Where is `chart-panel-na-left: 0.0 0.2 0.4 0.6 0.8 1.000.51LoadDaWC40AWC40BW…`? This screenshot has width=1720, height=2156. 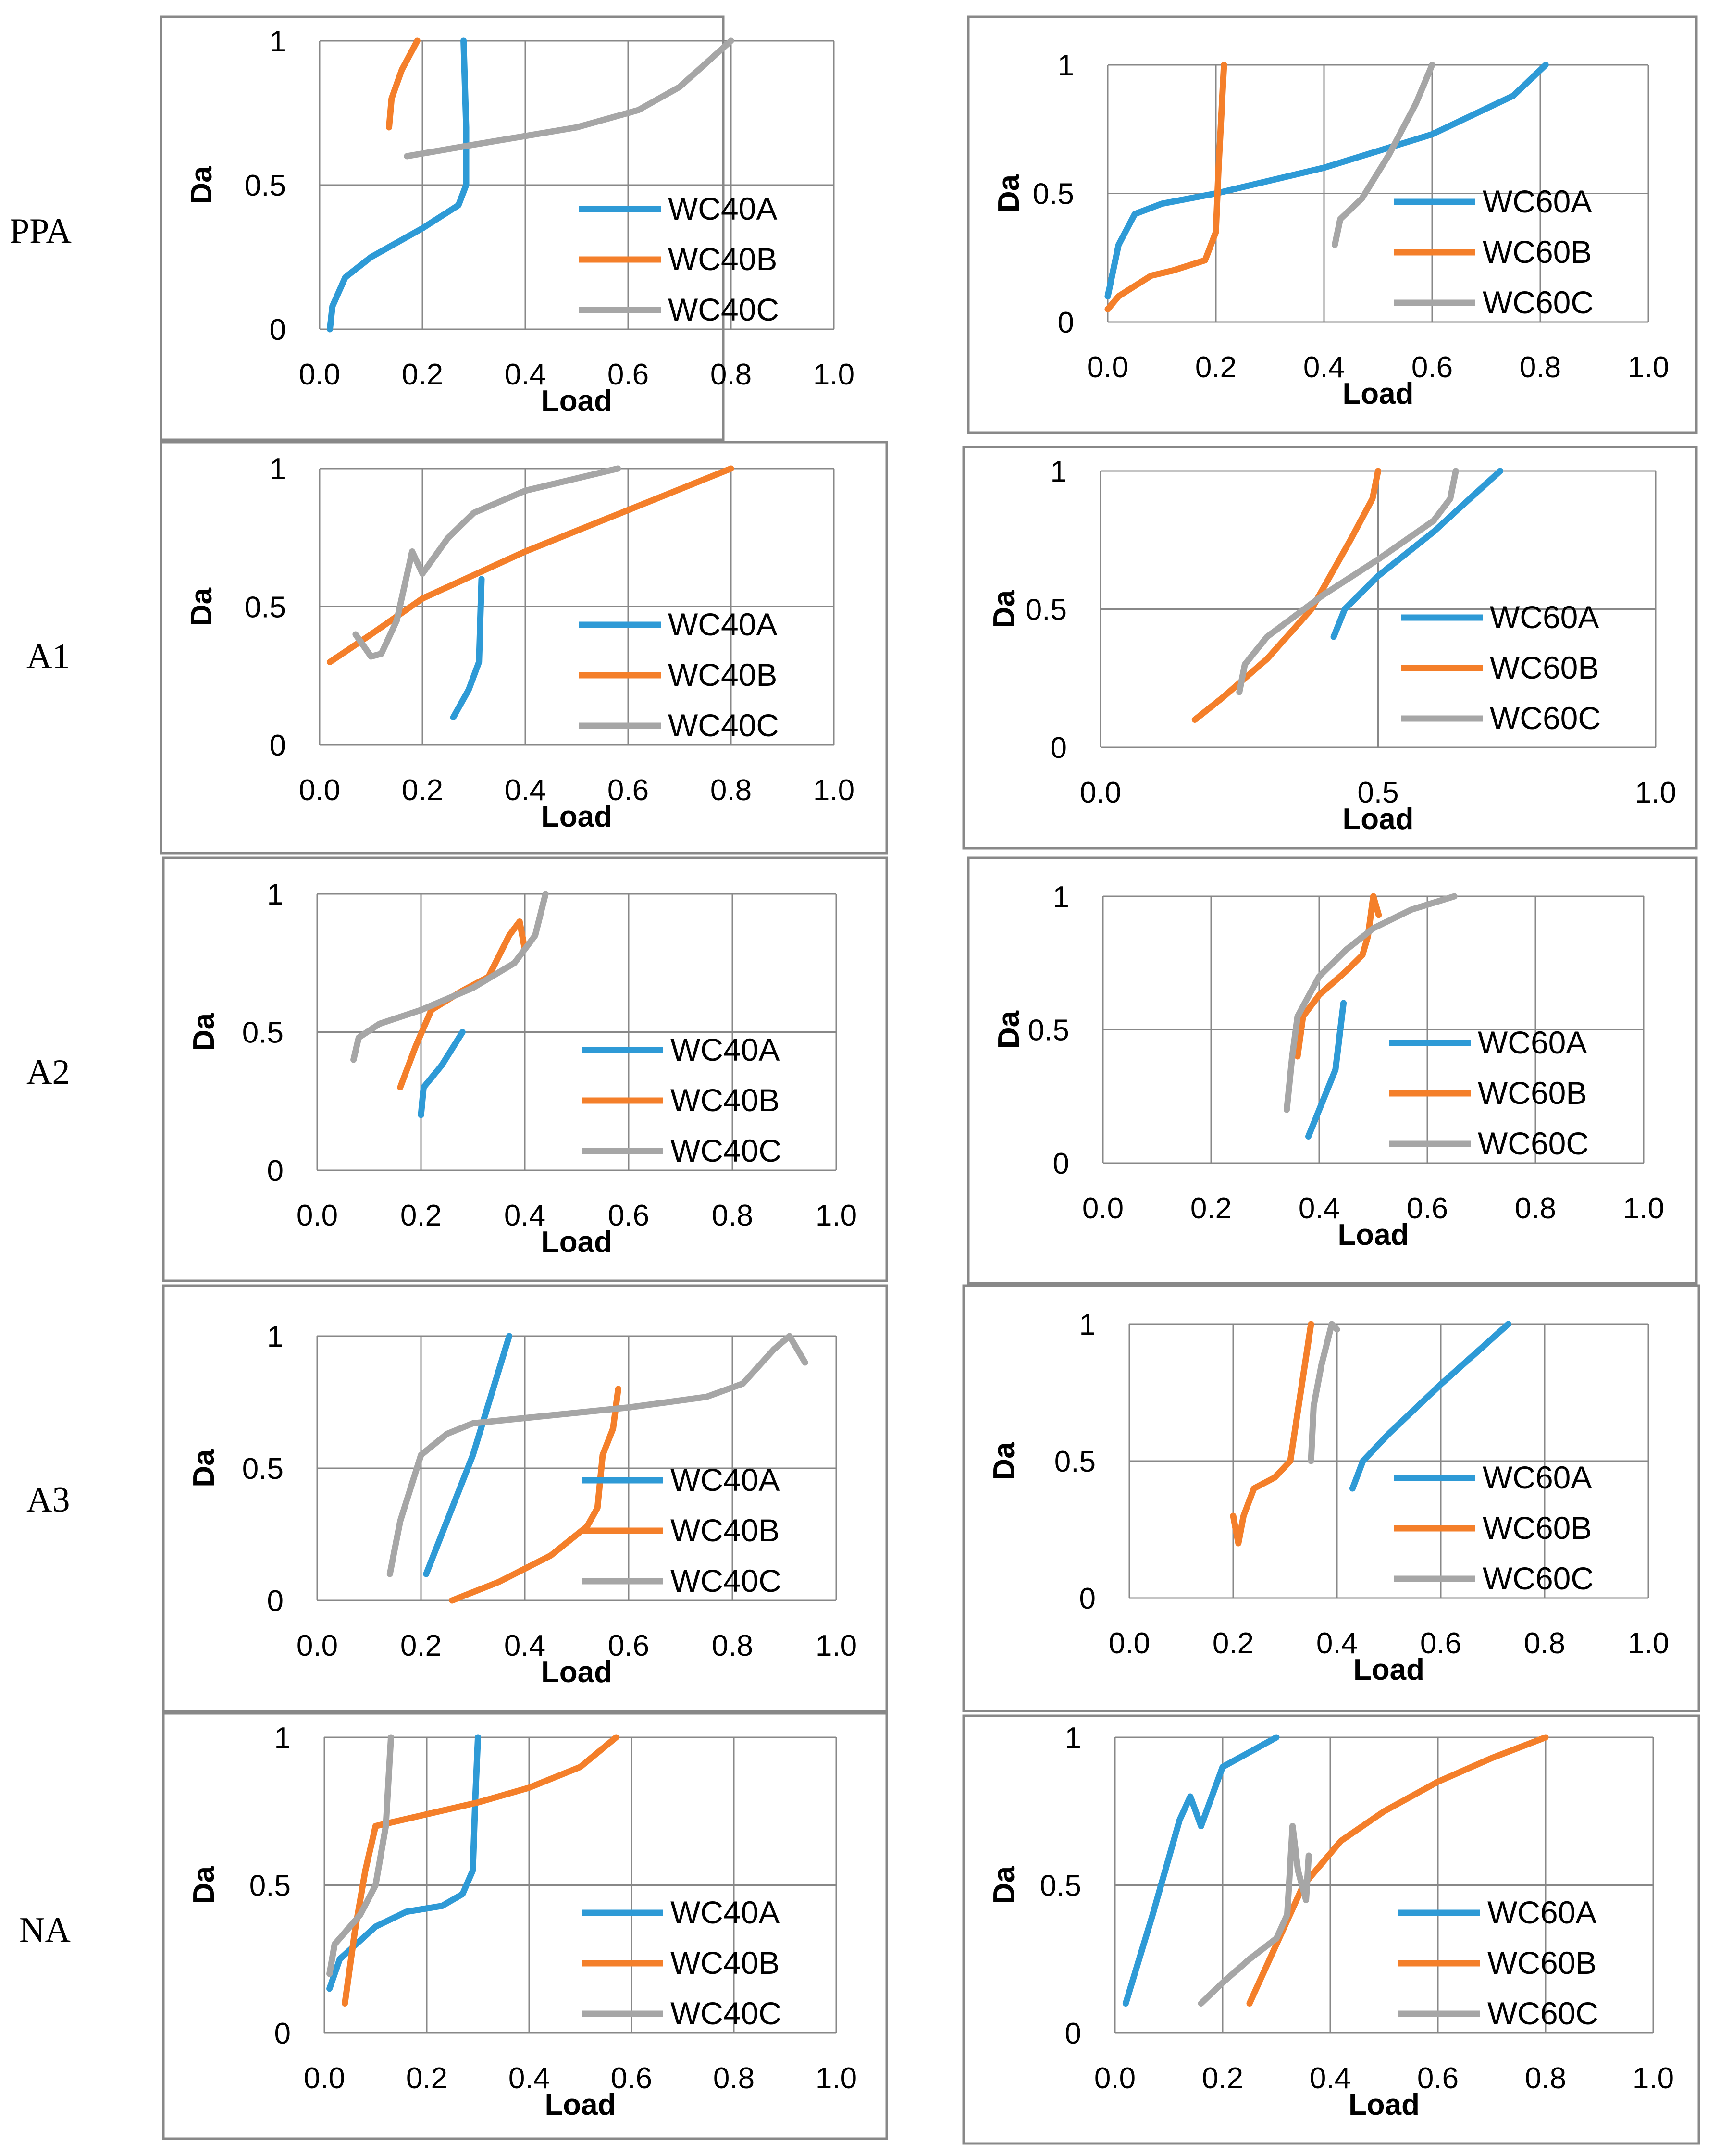
chart-panel-na-left: 0.0 0.2 0.4 0.6 0.8 1.000.51LoadDaWC40AWC40BW… is located at coordinates (525, 1926).